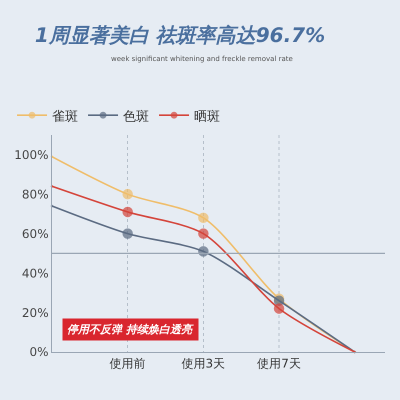 This screenshot has height=400, width=400. I want to click on y-tick-label: 40%, so click(35, 273).